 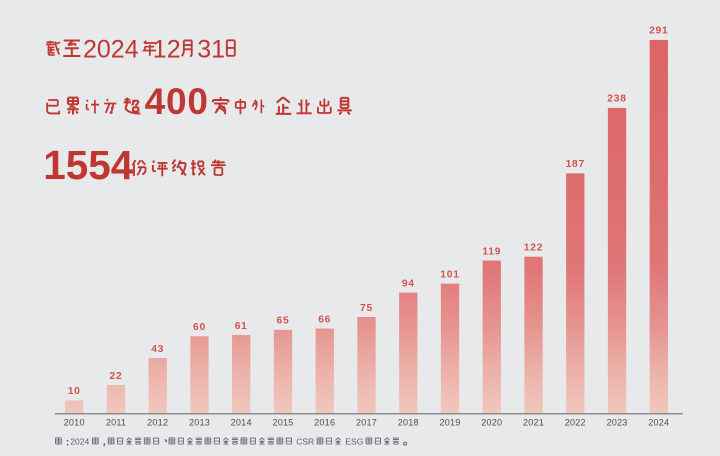 What do you see at coordinates (324, 422) in the screenshot?
I see `svg-text: 2016` at bounding box center [324, 422].